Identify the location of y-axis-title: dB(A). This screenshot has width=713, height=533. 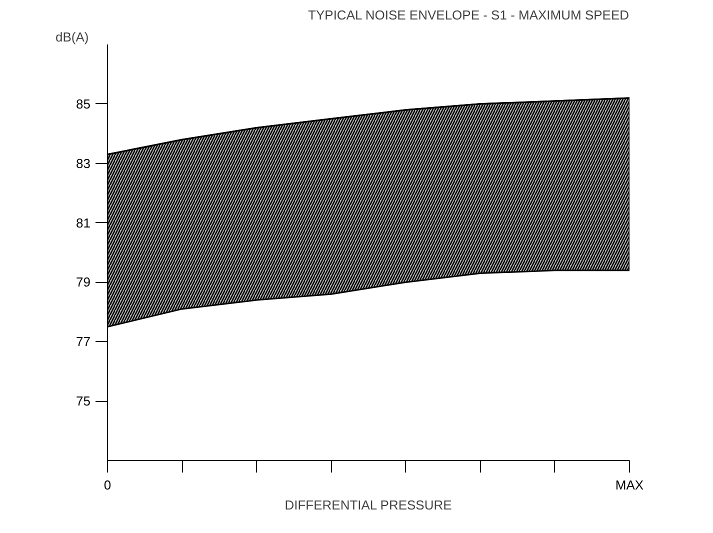
(72, 37).